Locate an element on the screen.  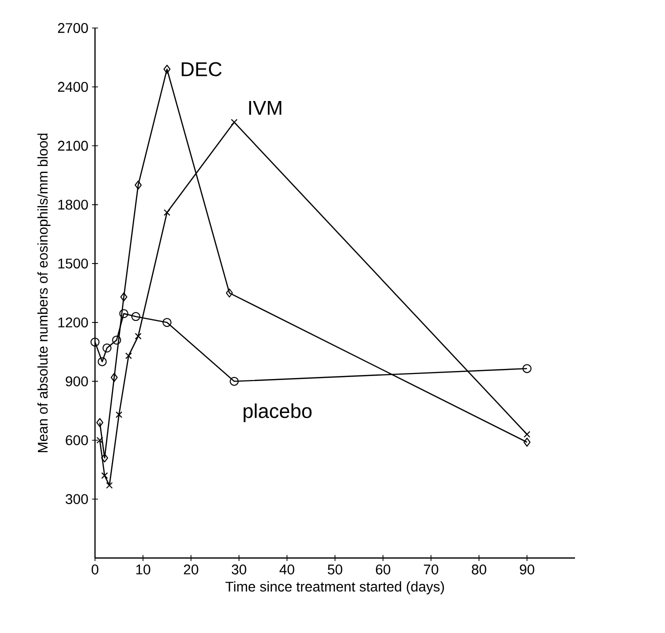
x-tick-label: 50 is located at coordinates (335, 569).